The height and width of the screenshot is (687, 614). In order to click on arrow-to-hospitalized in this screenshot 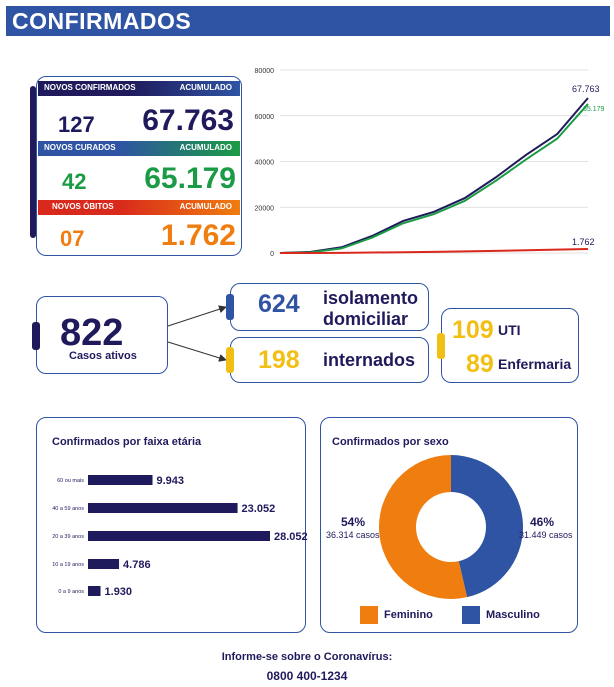, I will do `click(197, 351)`.